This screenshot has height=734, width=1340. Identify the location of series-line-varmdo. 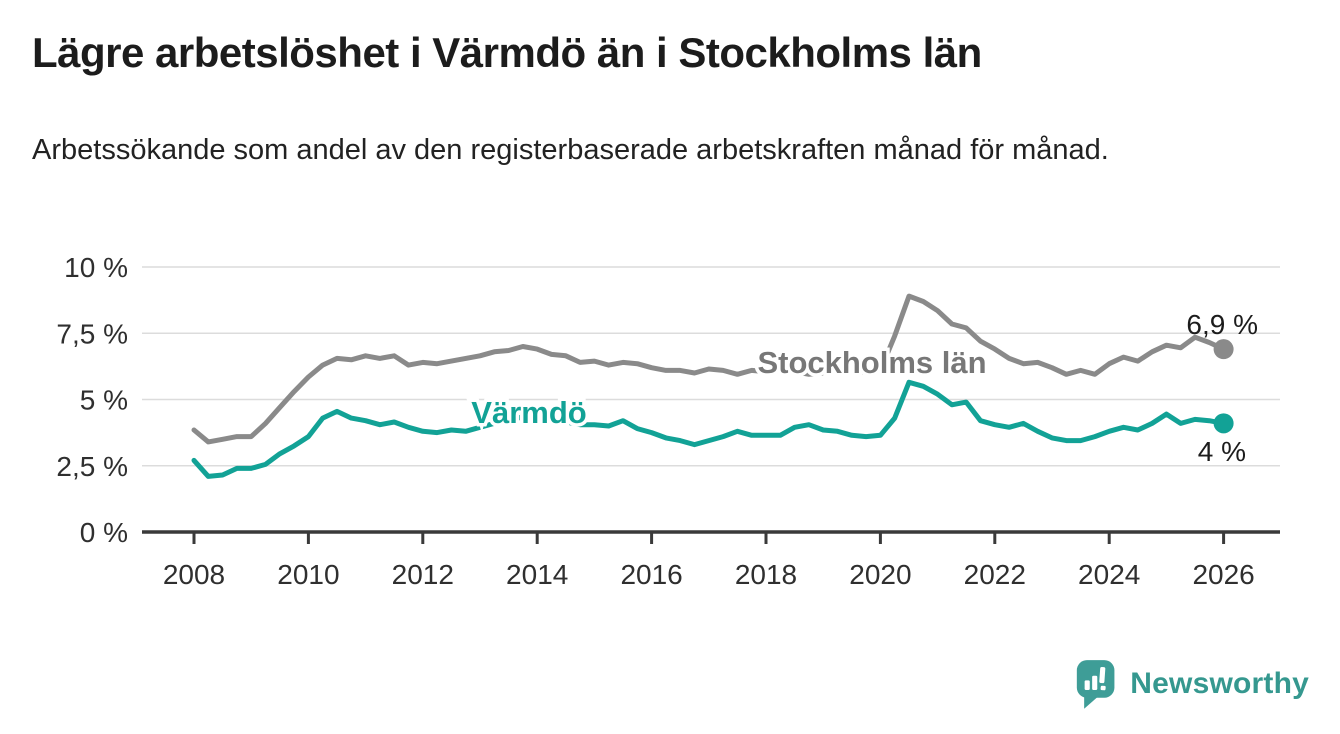
(709, 429).